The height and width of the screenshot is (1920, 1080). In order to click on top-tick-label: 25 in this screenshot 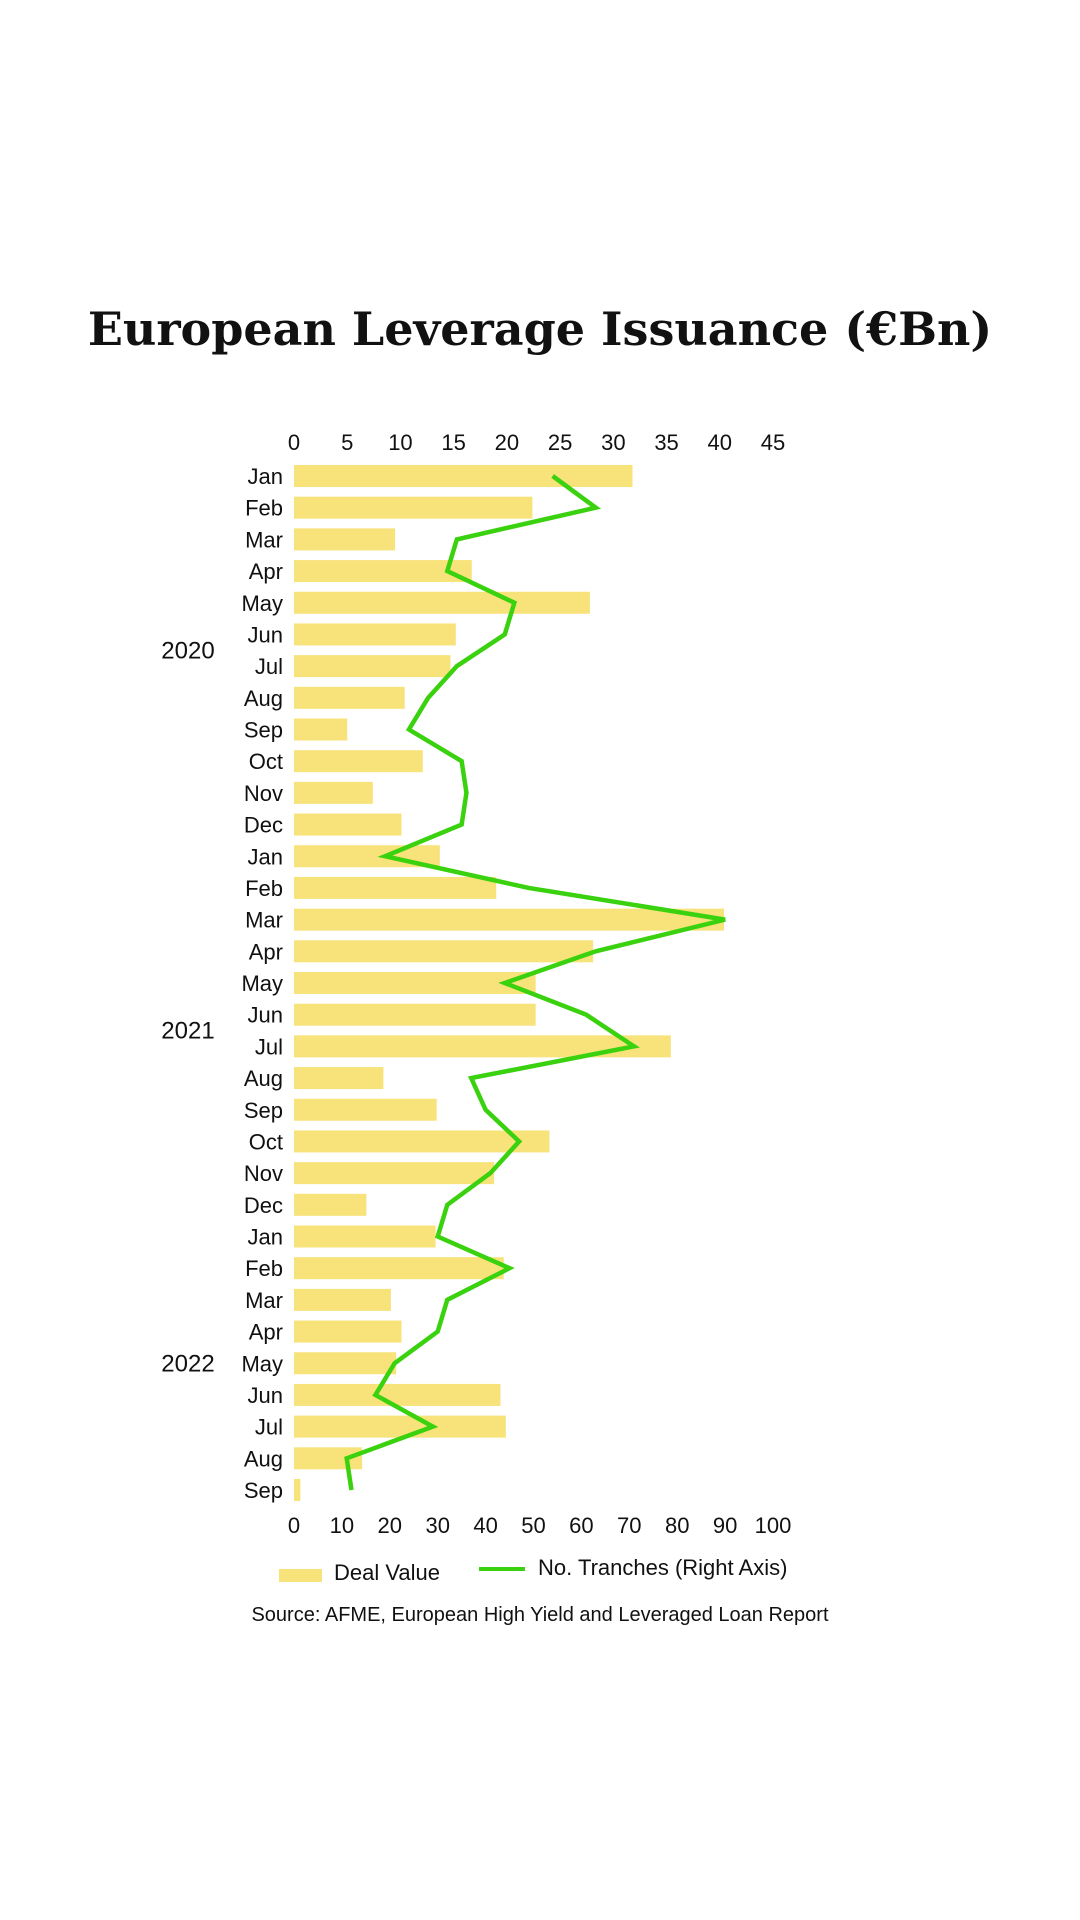, I will do `click(560, 442)`.